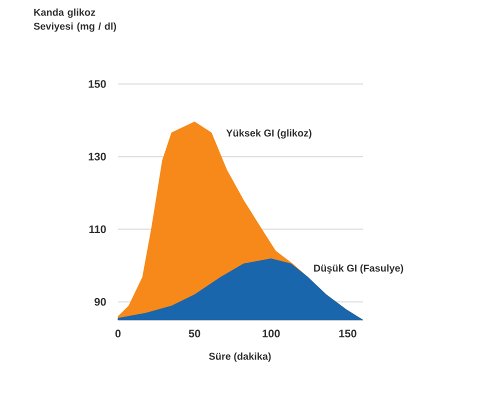  Describe the element at coordinates (269, 134) in the screenshot. I see `series-label: Yüksek GI (glikoz)` at that location.